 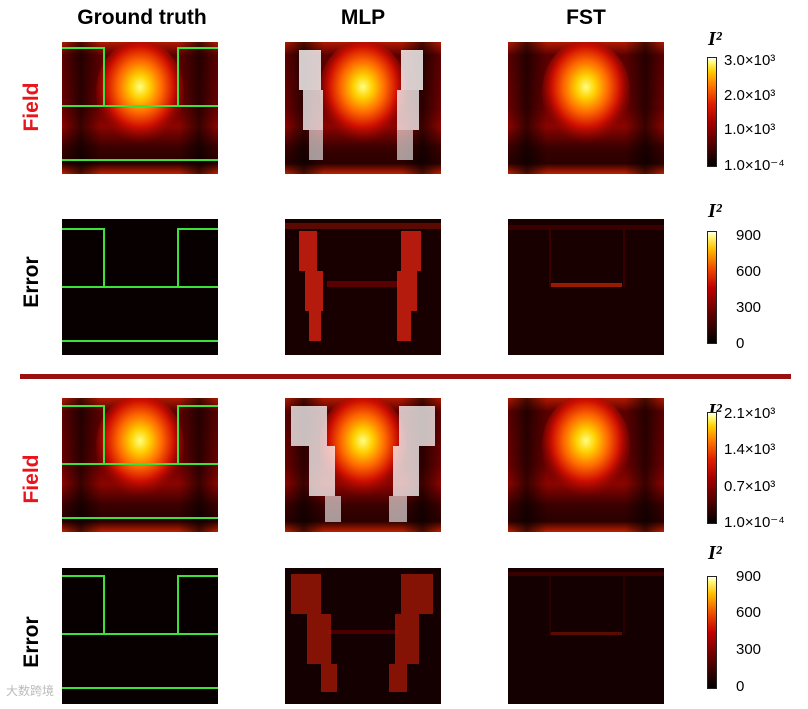 I want to click on error-map-ground-truth-bottom, so click(x=140, y=636).